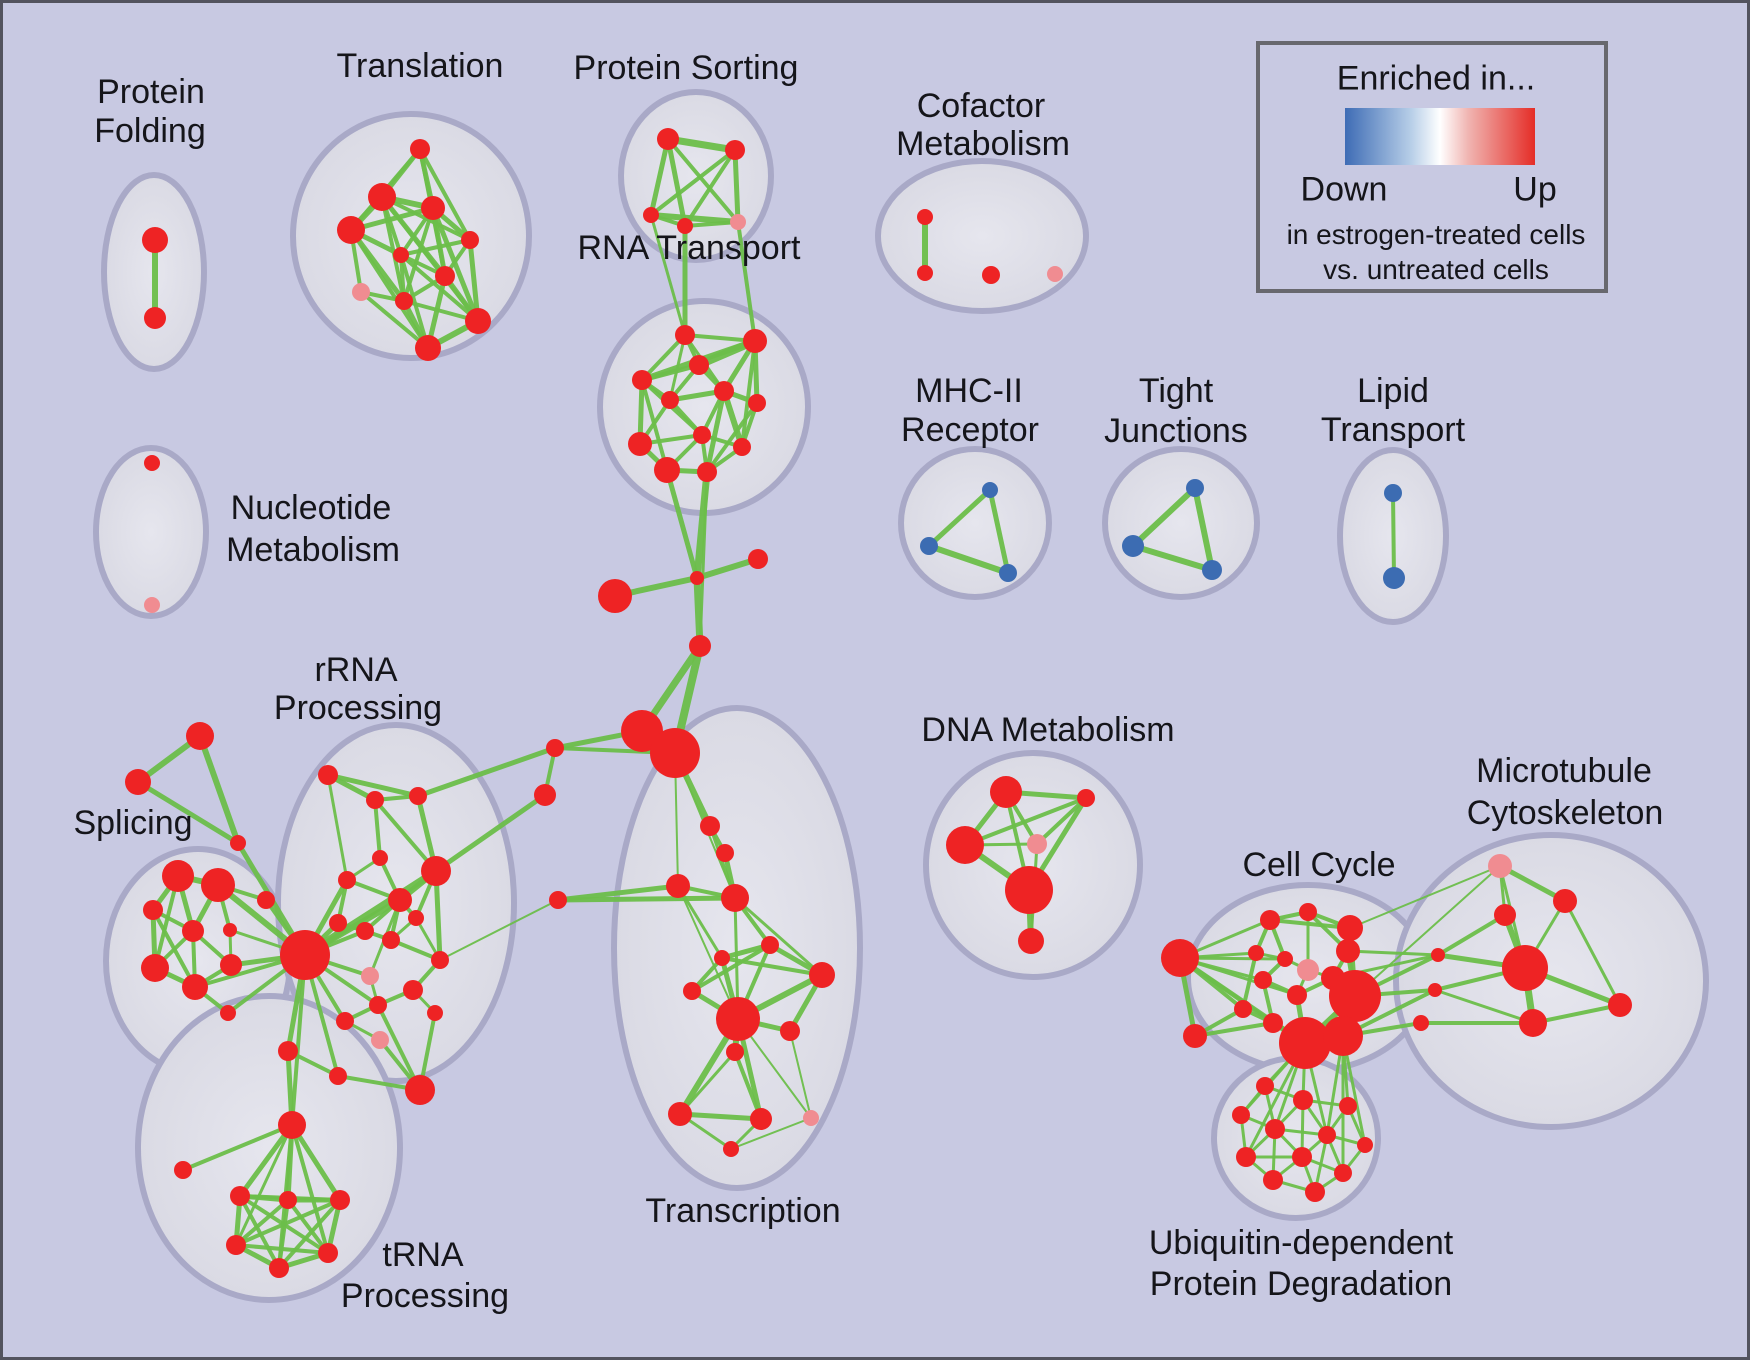 The width and height of the screenshot is (1750, 1360). I want to click on cluster-label-translation: Translation, so click(420, 66).